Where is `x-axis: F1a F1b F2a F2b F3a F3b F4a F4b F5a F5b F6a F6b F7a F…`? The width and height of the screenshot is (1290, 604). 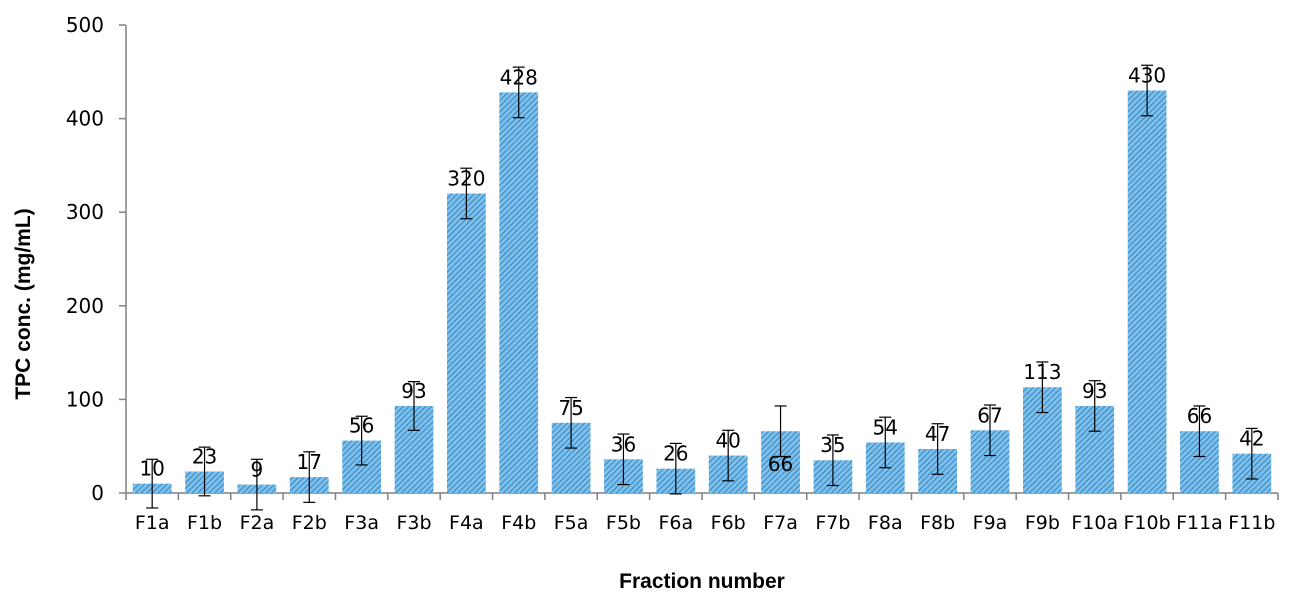
x-axis: F1a F1b F2a F2b F3a F3b F4a F4b F5a F5b F6a F6b F7a F… is located at coordinates (702, 513).